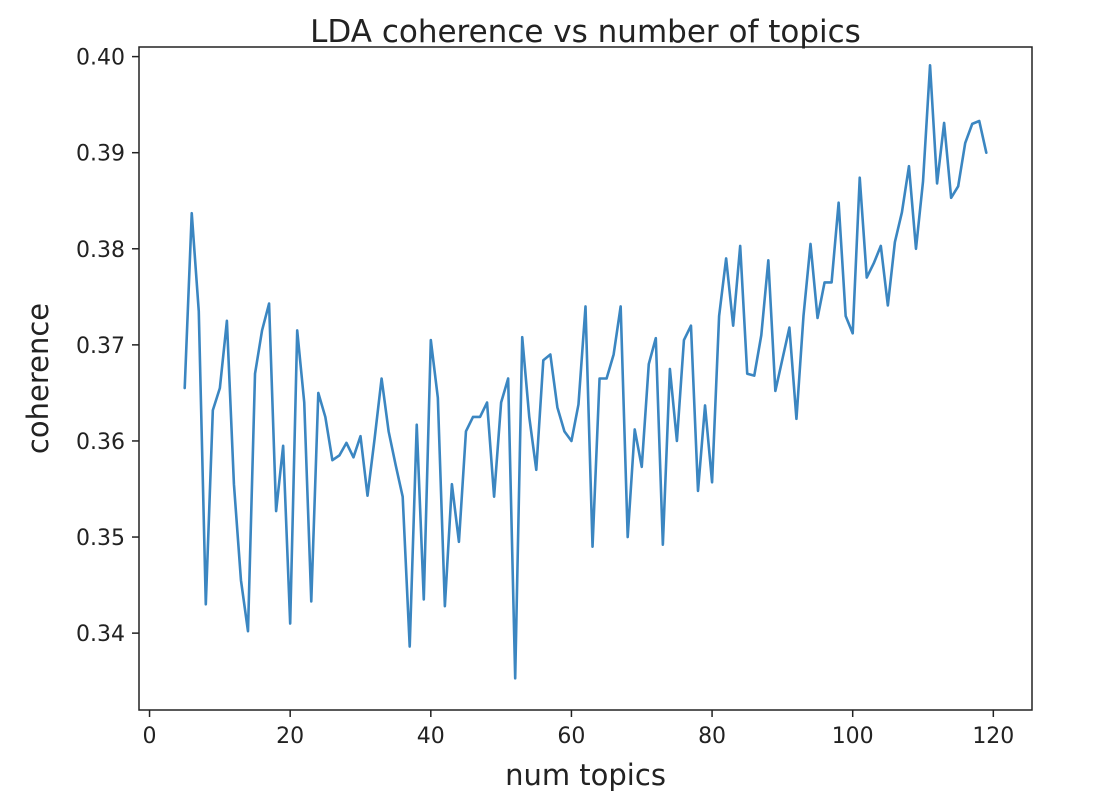  What do you see at coordinates (571, 736) in the screenshot?
I see `x-tick-label: 60` at bounding box center [571, 736].